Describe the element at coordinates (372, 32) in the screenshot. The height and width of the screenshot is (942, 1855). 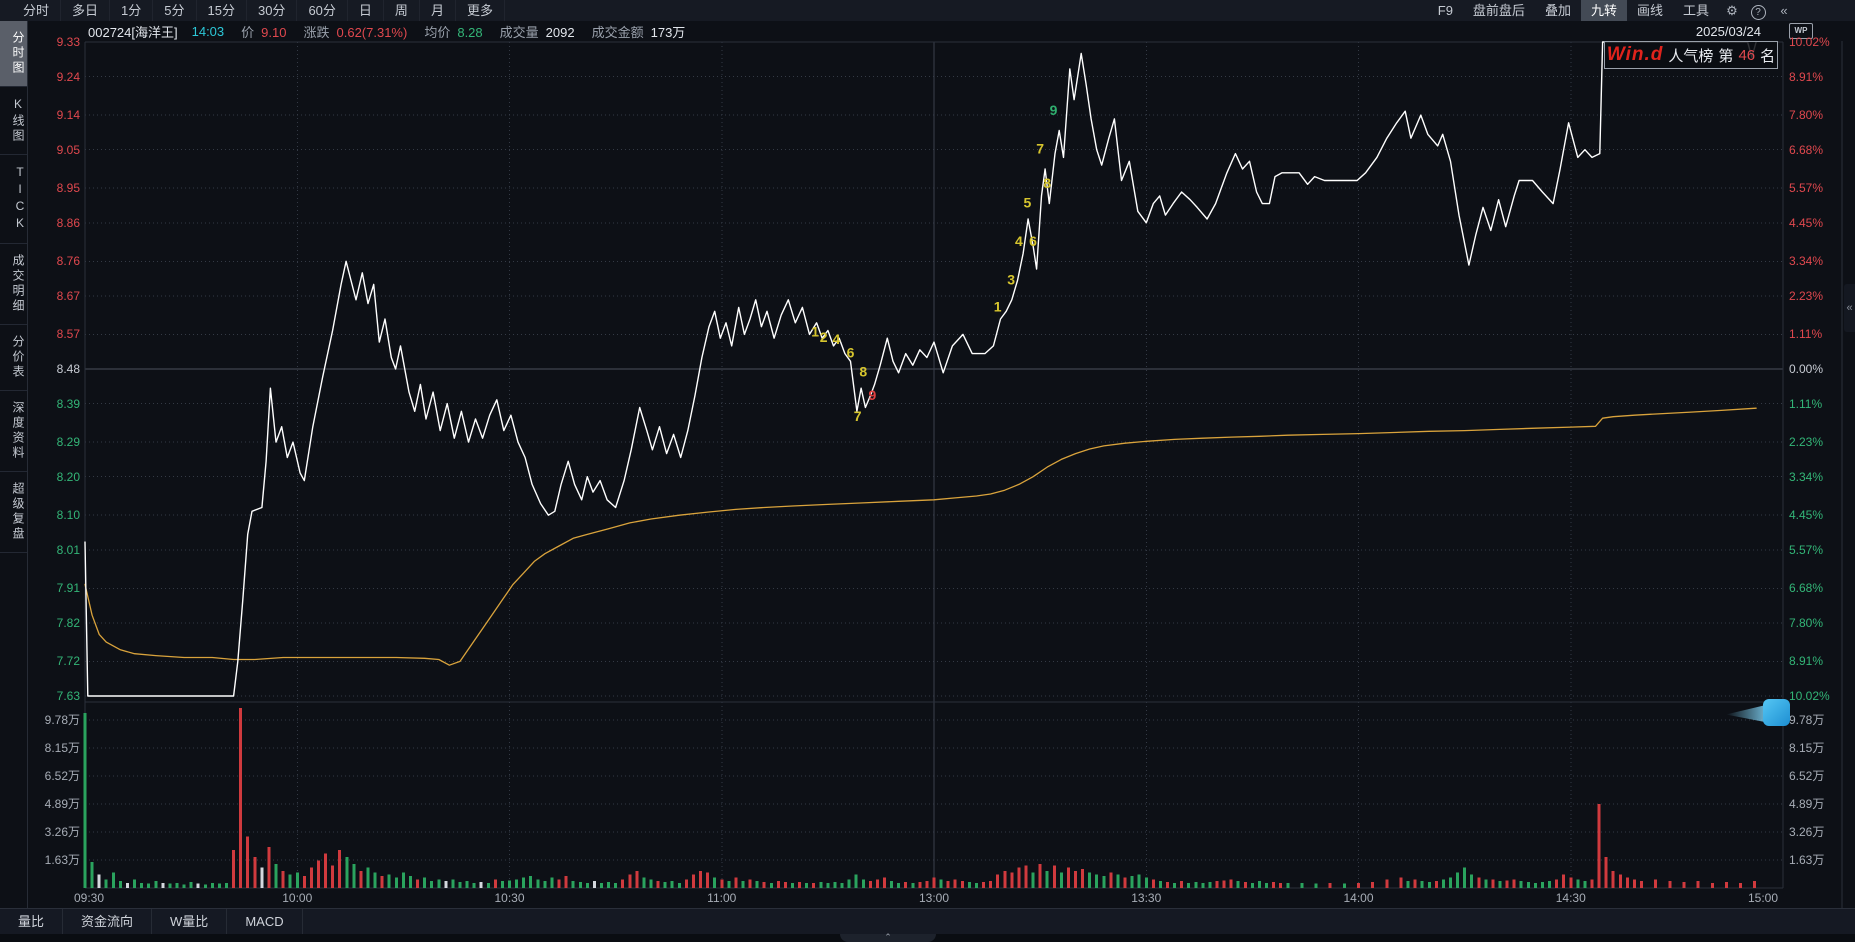
I see `quote-field-value: 0.62(7.31%)` at that location.